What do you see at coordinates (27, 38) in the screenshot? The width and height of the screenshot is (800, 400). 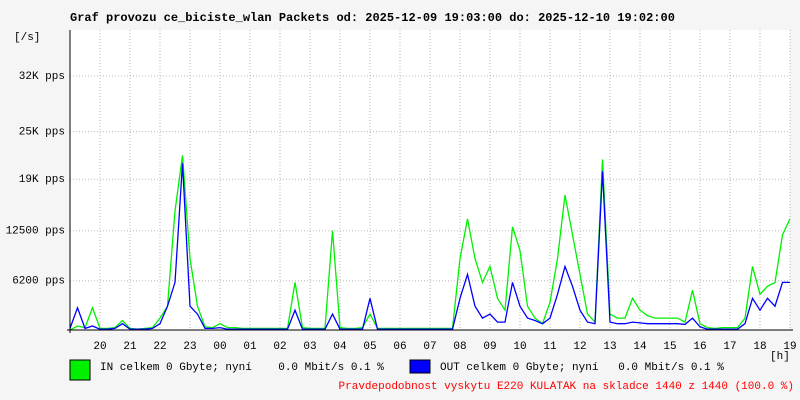 I see `y-axis-label: [/s]` at bounding box center [27, 38].